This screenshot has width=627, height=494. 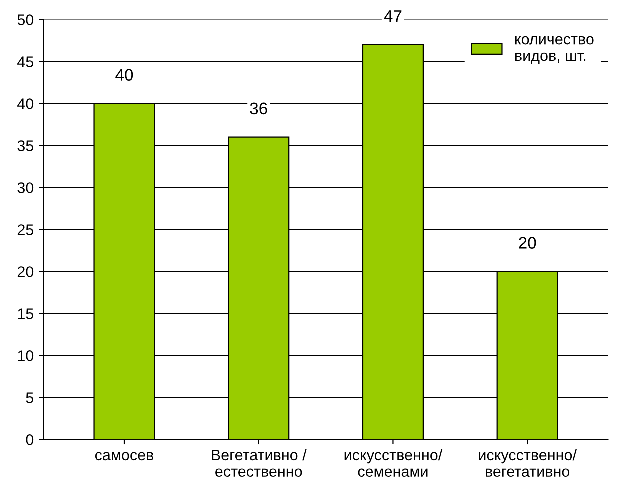 I want to click on y-tick-label: 10, so click(x=26, y=356).